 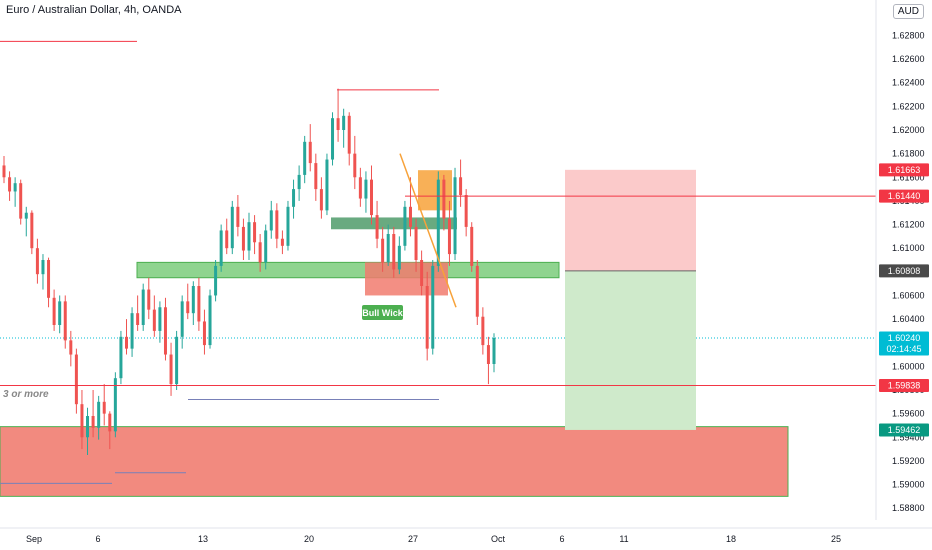 What do you see at coordinates (630, 220) in the screenshot?
I see `stop-zone` at bounding box center [630, 220].